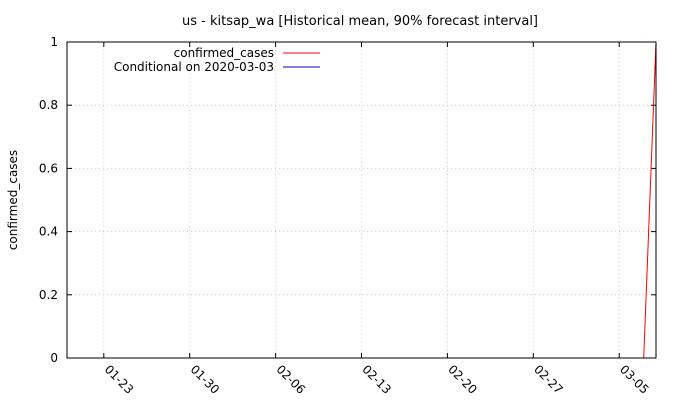 This screenshot has height=400, width=680. What do you see at coordinates (548, 379) in the screenshot?
I see `x-tick-label: 02-27` at bounding box center [548, 379].